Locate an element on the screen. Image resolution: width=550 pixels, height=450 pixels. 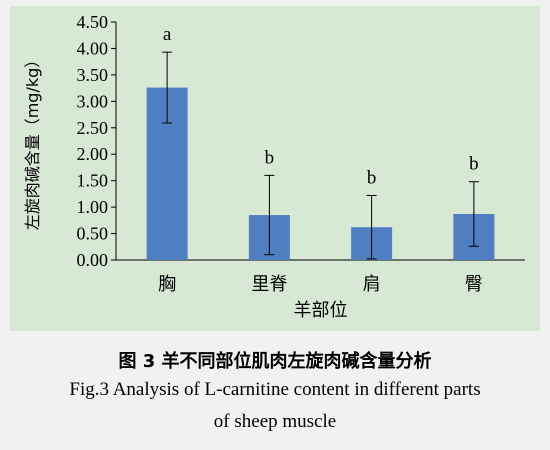
figure-caption-chinese: 图 3 羊不同部位肌肉左旋肉碱含量分析 is located at coordinates (275, 361).